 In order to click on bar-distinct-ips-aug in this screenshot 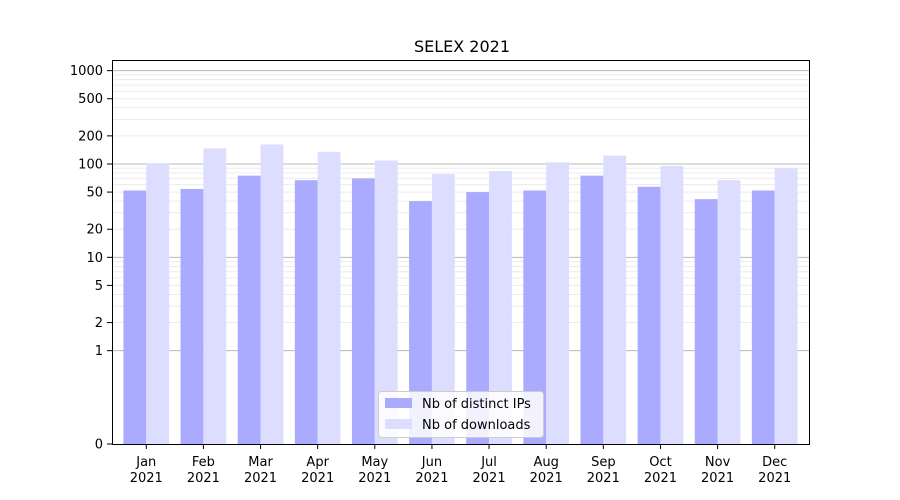, I will do `click(535, 317)`.